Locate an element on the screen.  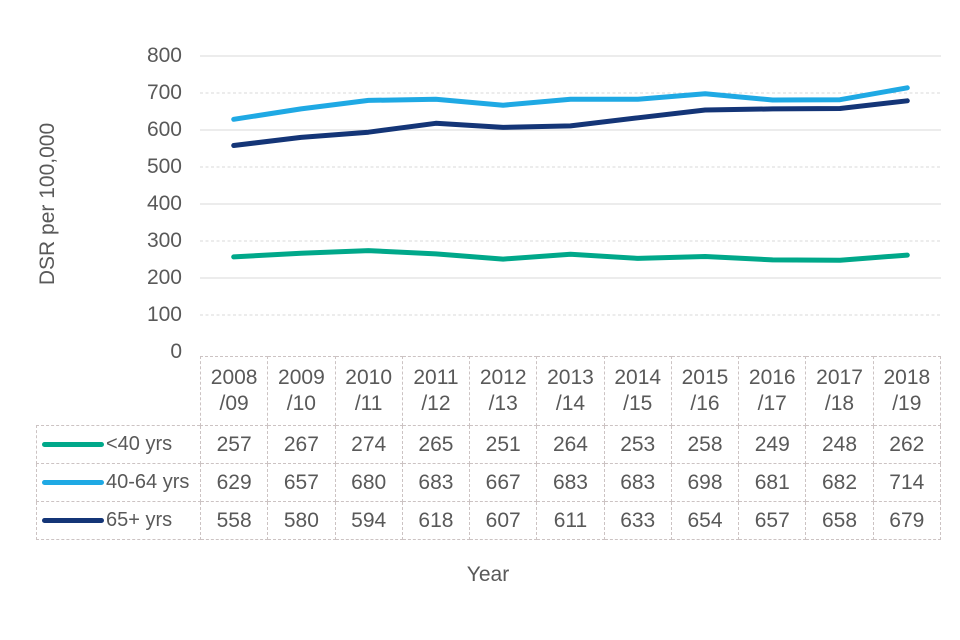
value-cell: 249 is located at coordinates (772, 444).